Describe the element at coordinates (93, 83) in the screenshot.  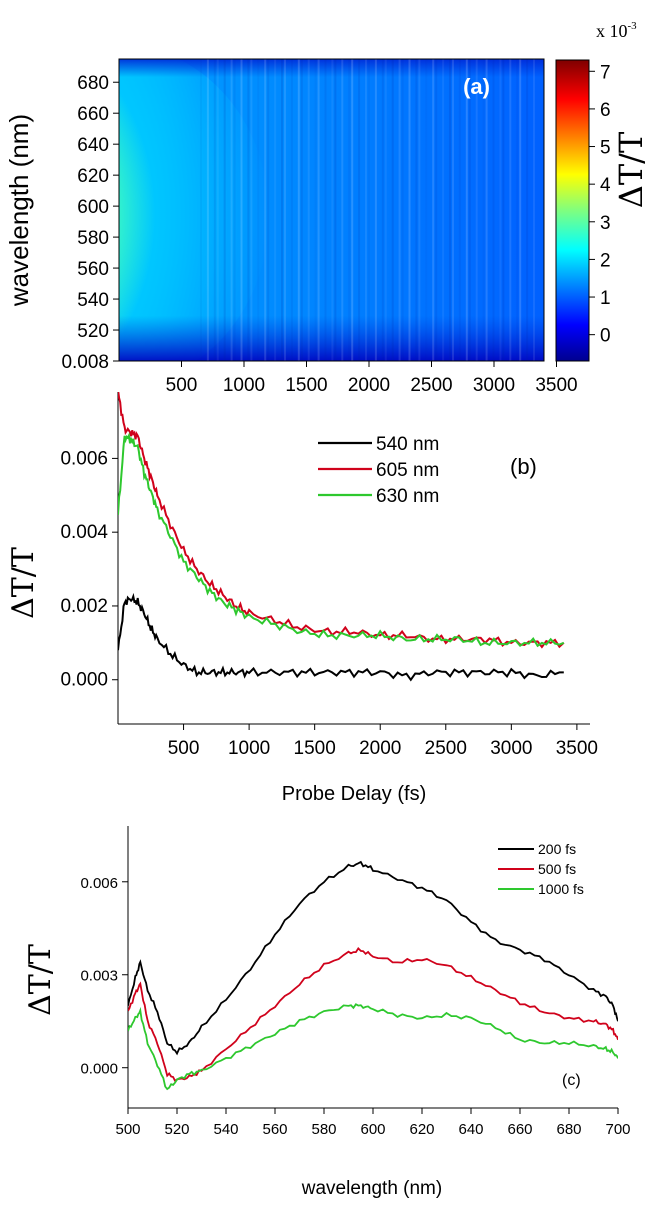
I see `panel-a-y-tick-label: 680` at that location.